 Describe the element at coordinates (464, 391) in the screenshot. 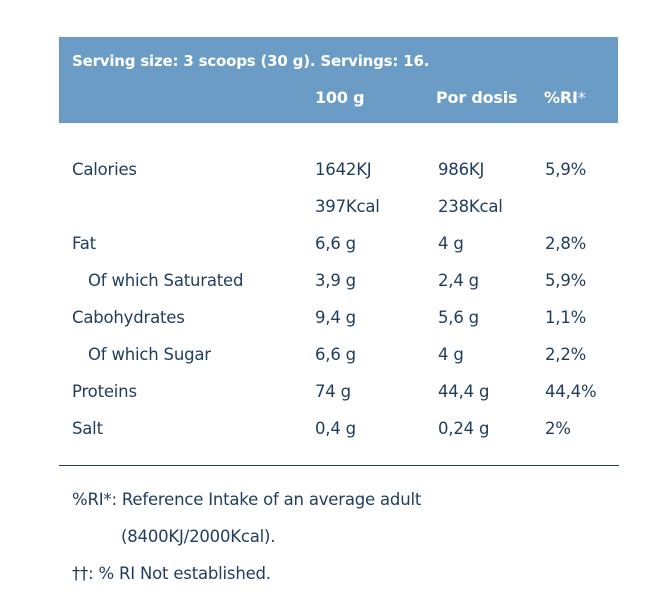

I see `value-per-dose: 44,4 g` at that location.